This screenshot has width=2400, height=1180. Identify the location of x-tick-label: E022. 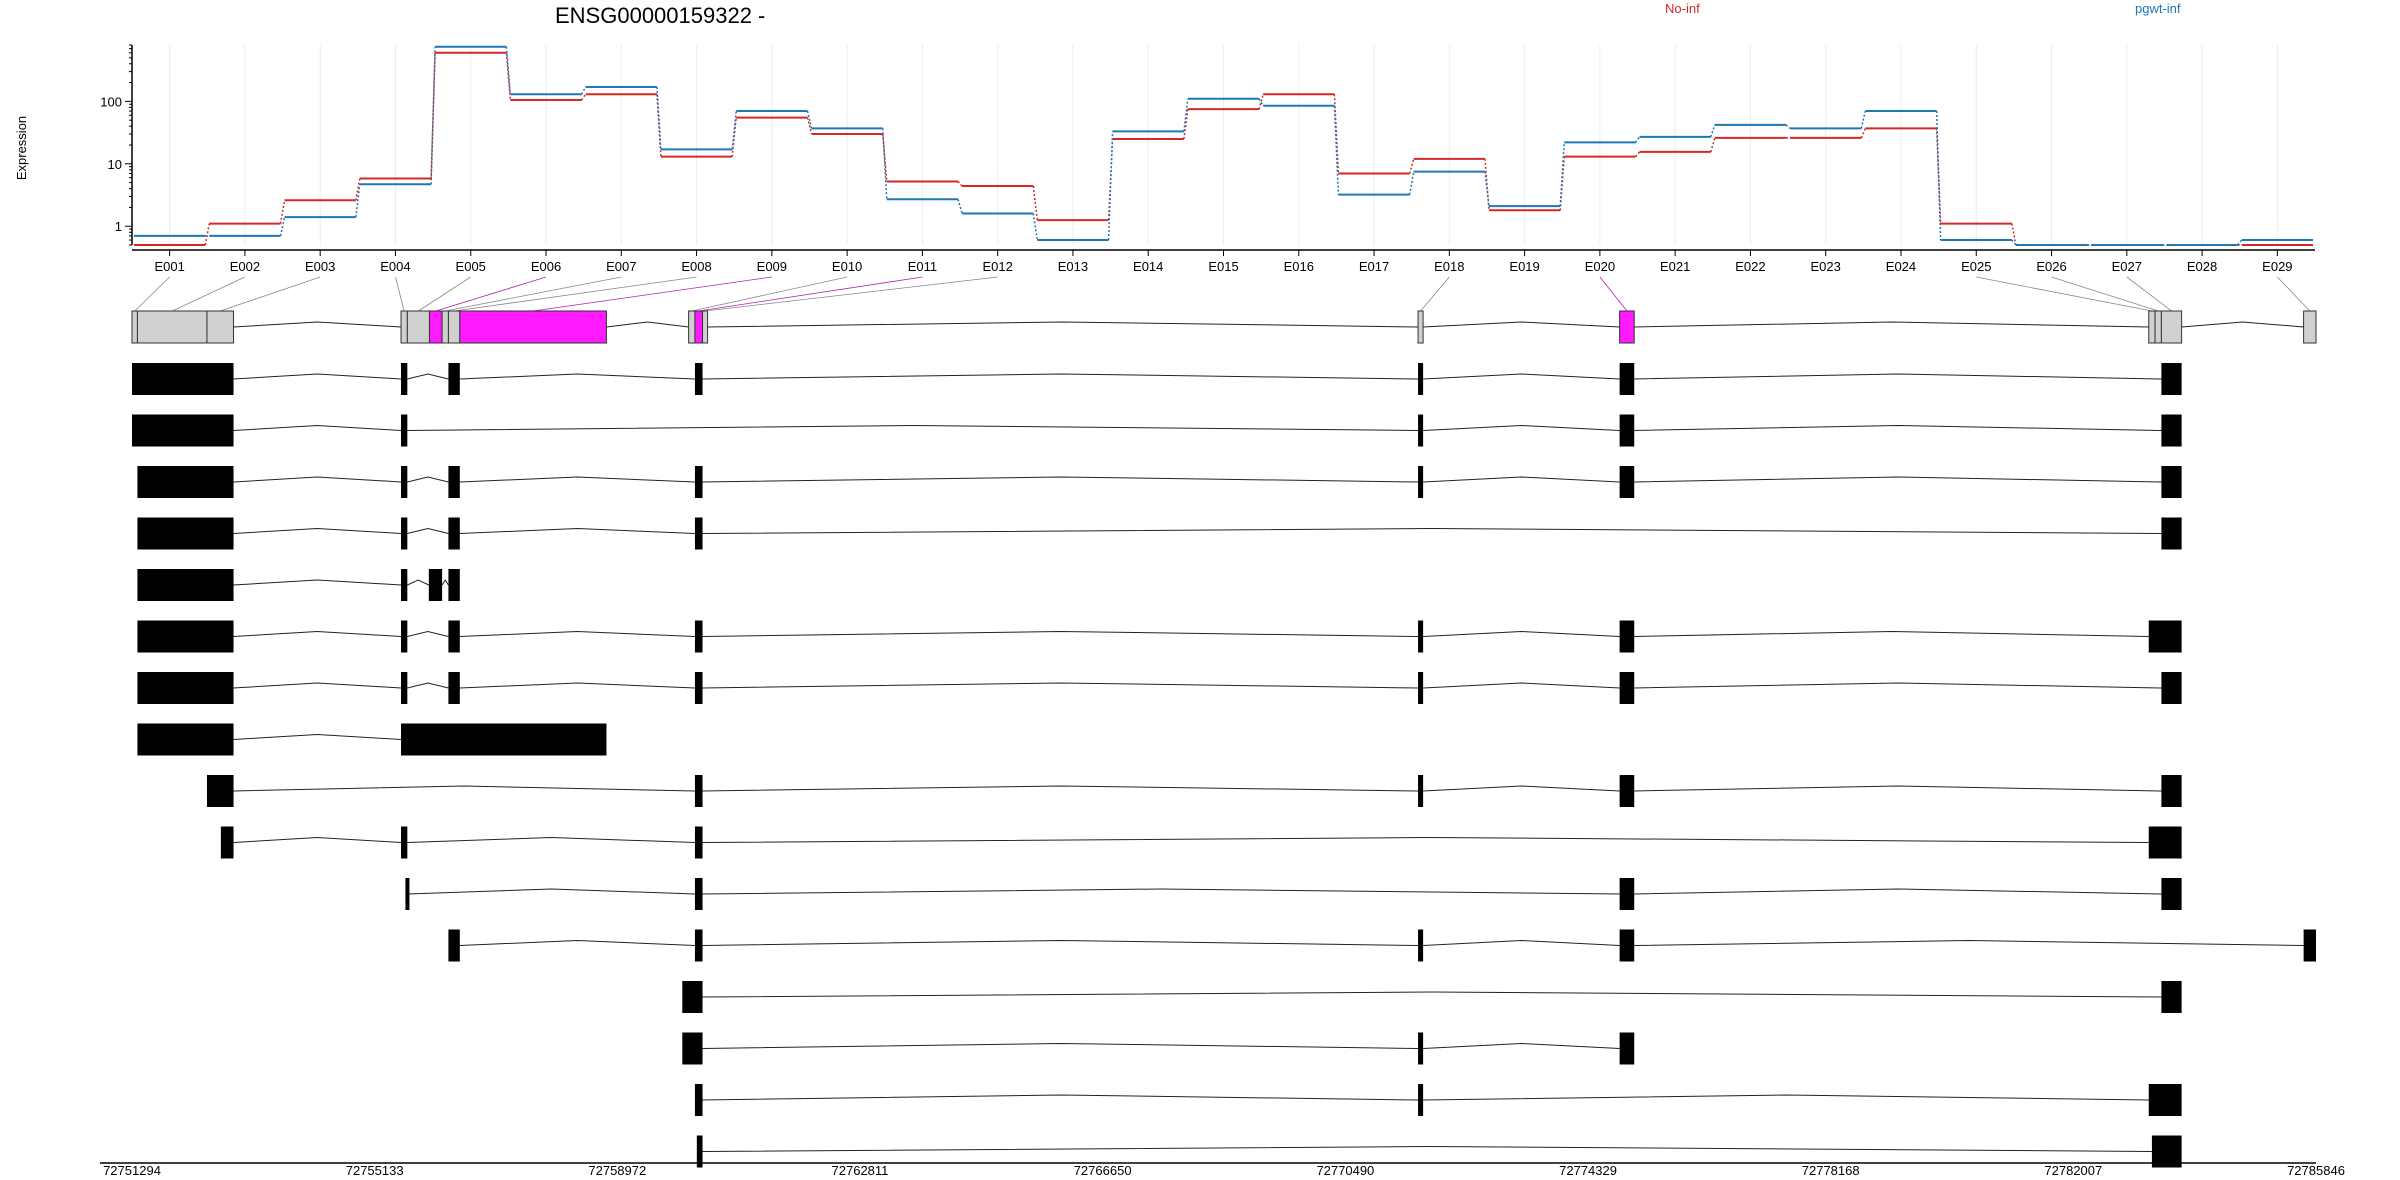
(1750, 266).